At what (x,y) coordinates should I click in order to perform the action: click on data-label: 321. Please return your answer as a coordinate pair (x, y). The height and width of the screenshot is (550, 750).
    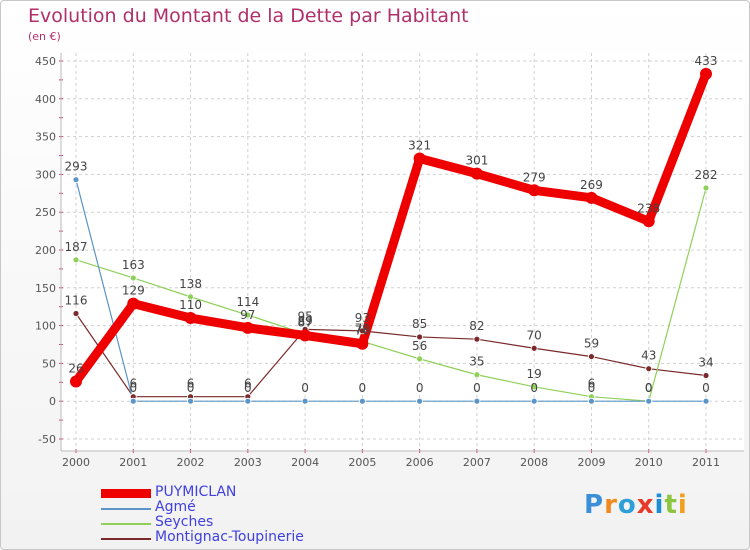
    Looking at the image, I should click on (419, 146).